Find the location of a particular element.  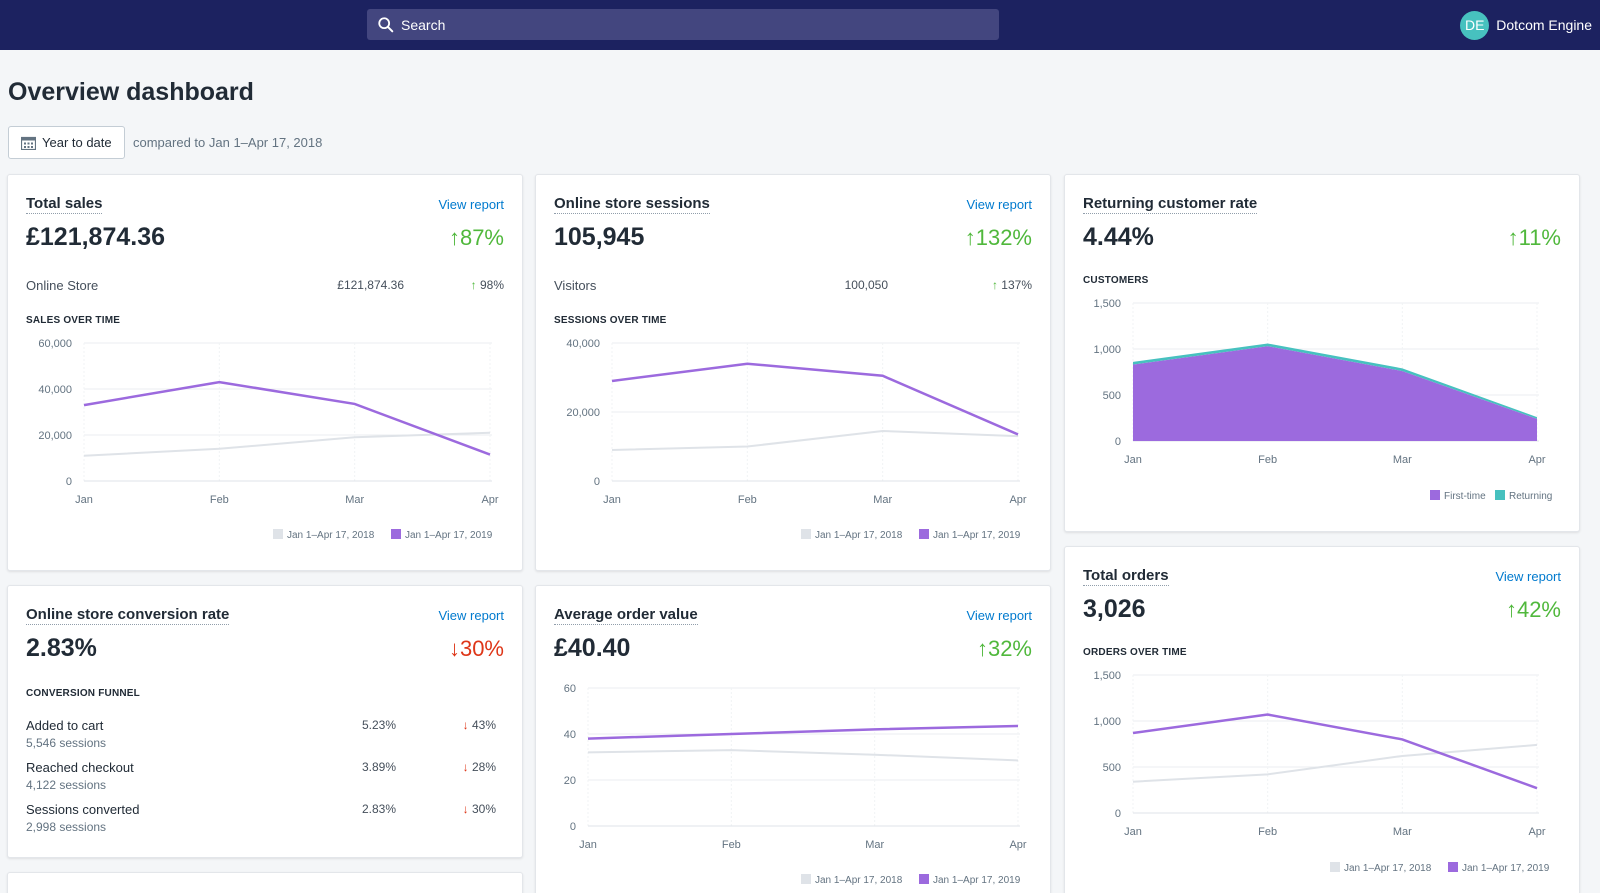

y-tick-label: 60,000 is located at coordinates (55, 344).